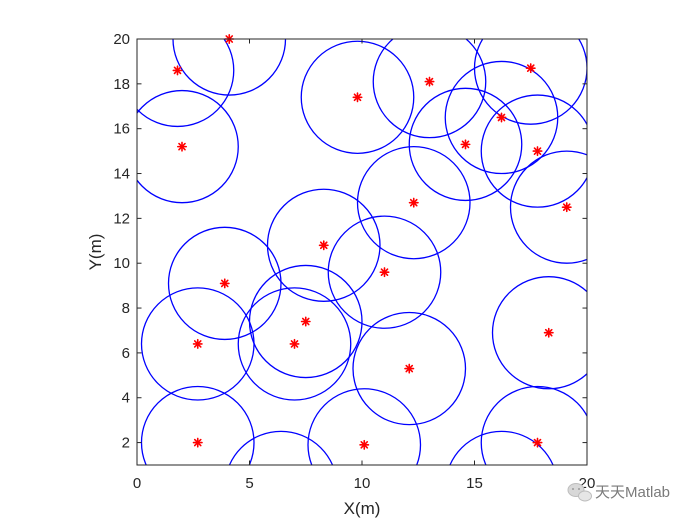 The image size is (700, 525). Describe the element at coordinates (249, 483) in the screenshot. I see `x-tick-label-5: 5` at that location.